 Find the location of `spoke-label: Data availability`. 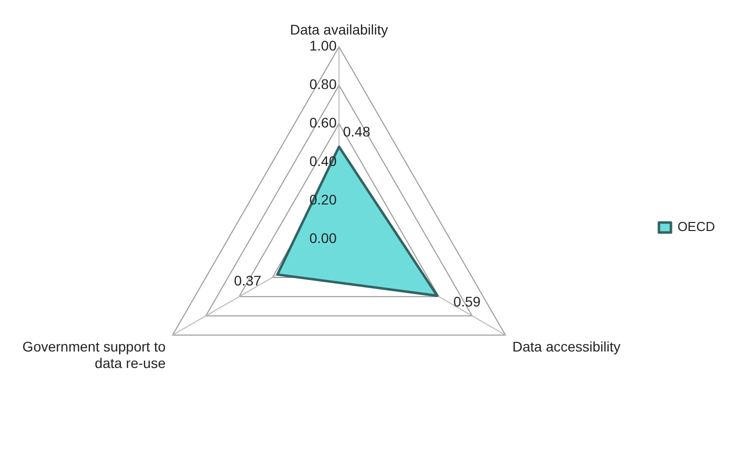

spoke-label: Data availability is located at coordinates (339, 29).